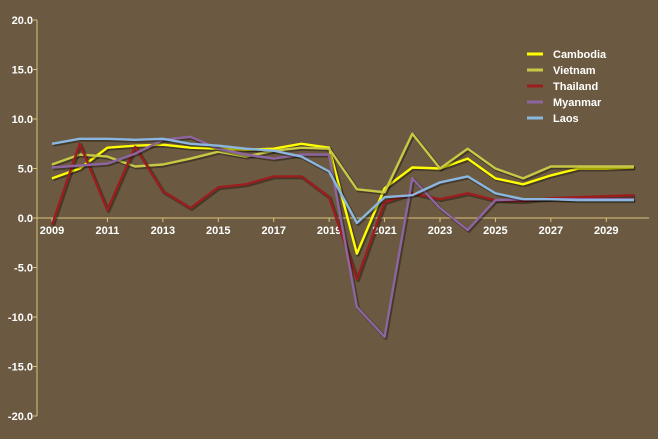 This screenshot has width=658, height=439. Describe the element at coordinates (22, 21) in the screenshot. I see `y-tick-label: 20.0` at that location.